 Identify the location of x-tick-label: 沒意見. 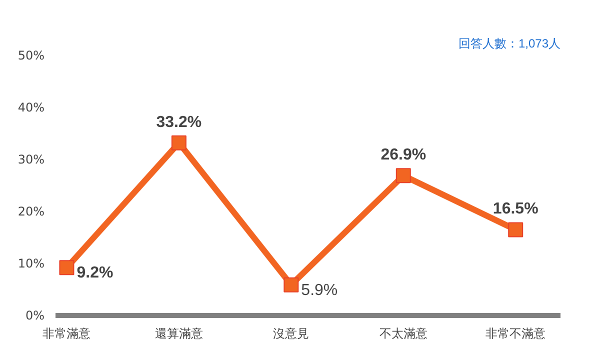
(291, 333).